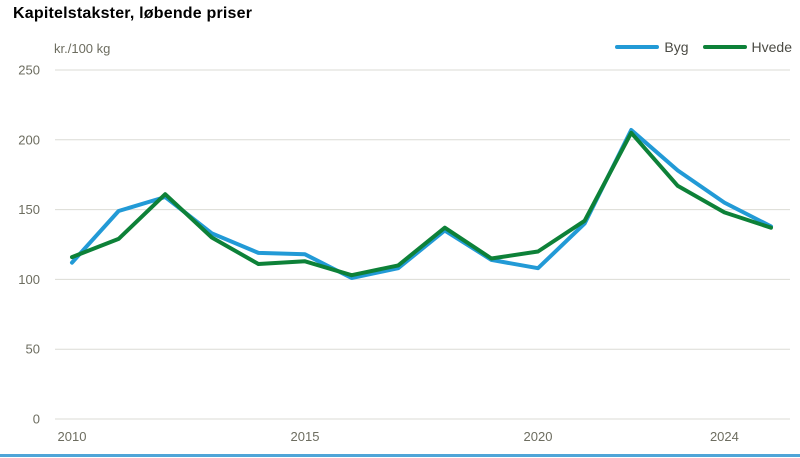 Image resolution: width=800 pixels, height=458 pixels. What do you see at coordinates (29, 139) in the screenshot?
I see `y-axis-tick-label: 200` at bounding box center [29, 139].